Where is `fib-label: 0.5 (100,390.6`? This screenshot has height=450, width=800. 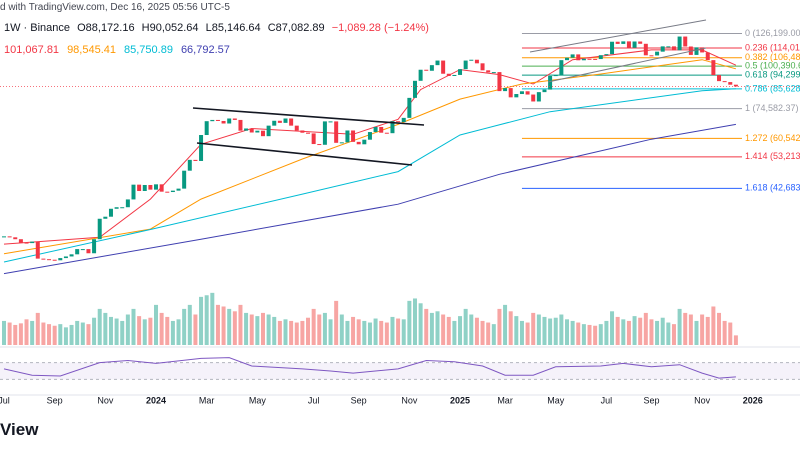 fib-label: 0.5 (100,390.6 is located at coordinates (772, 66).